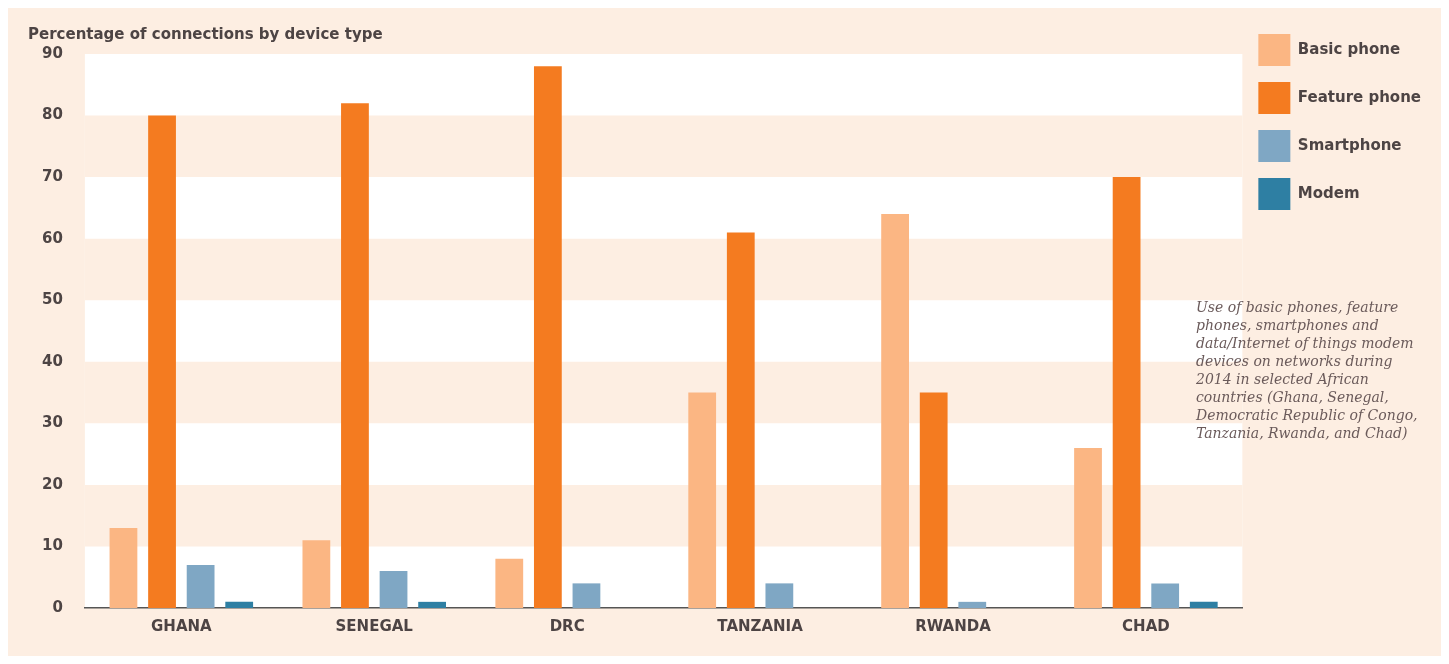 The width and height of the screenshot is (1449, 664). What do you see at coordinates (567, 625) in the screenshot?
I see `x-tick-label: DRC` at bounding box center [567, 625].